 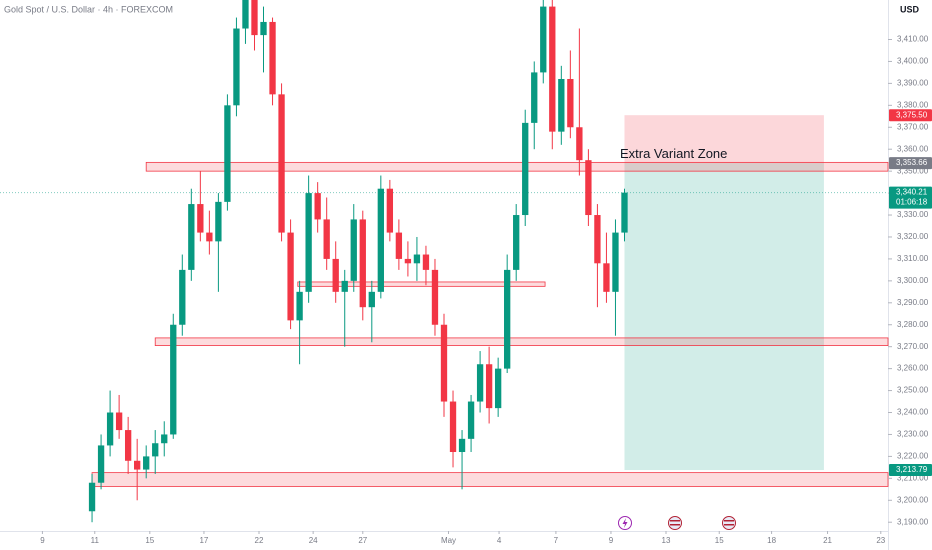 I want to click on target-zone, so click(x=724, y=317).